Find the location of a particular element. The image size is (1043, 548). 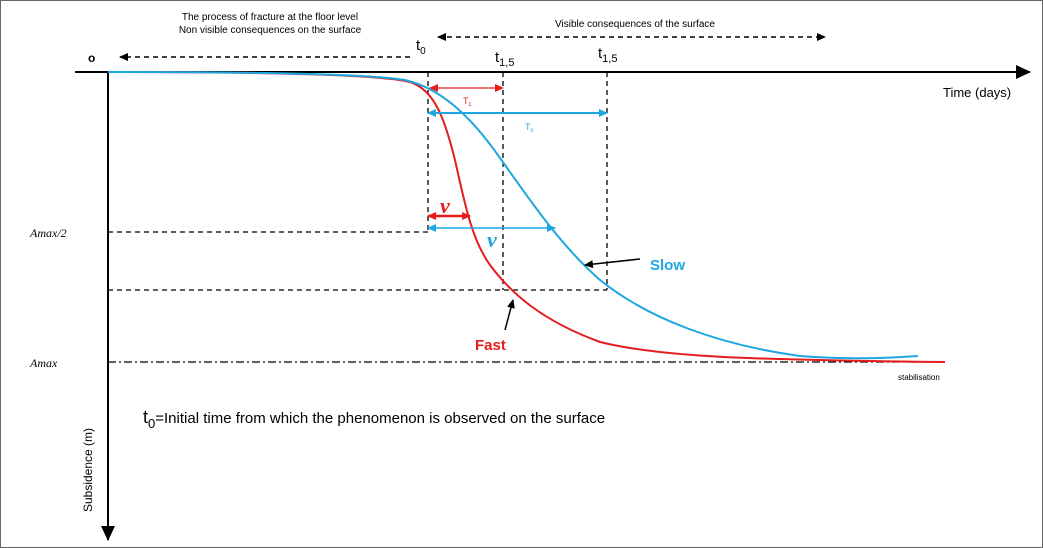

tc-fast-label: Tc is located at coordinates (467, 102).